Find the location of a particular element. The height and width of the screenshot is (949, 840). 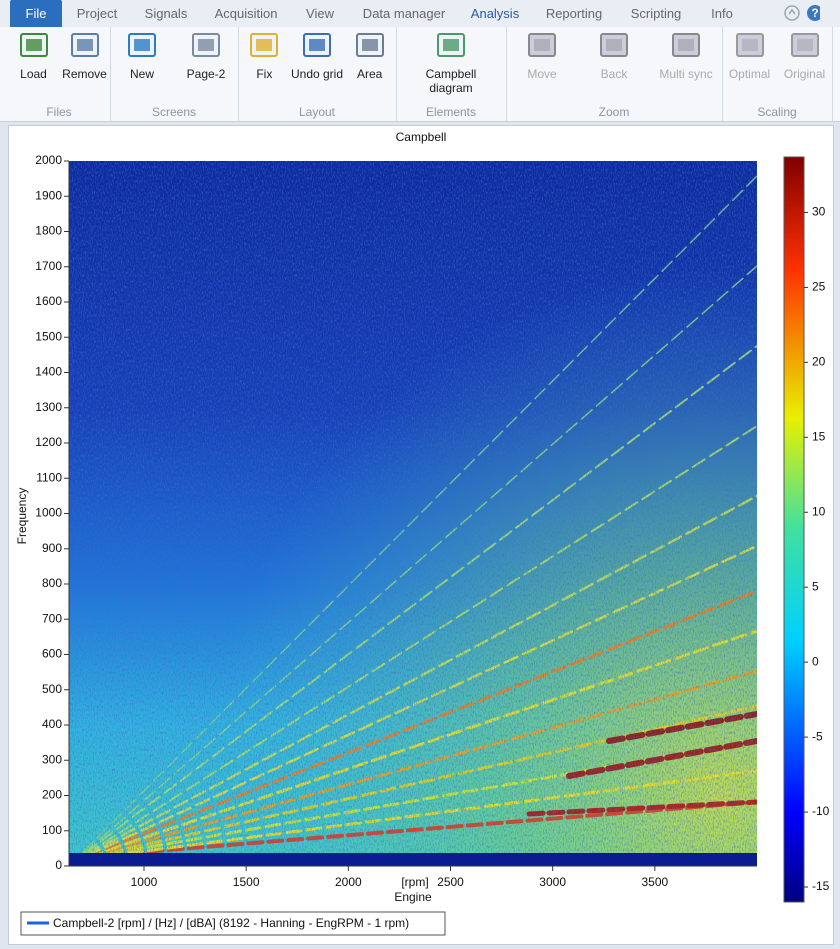

ribbon-button: Multi sync is located at coordinates (686, 56).